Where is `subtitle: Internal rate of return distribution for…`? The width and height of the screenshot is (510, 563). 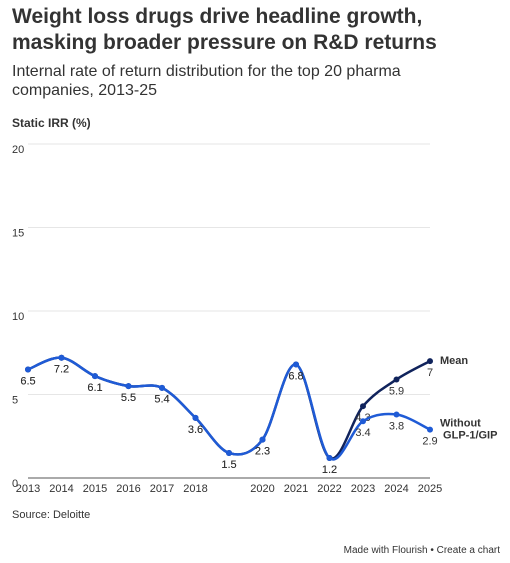
subtitle: Internal rate of return distribution for… is located at coordinates (206, 81).